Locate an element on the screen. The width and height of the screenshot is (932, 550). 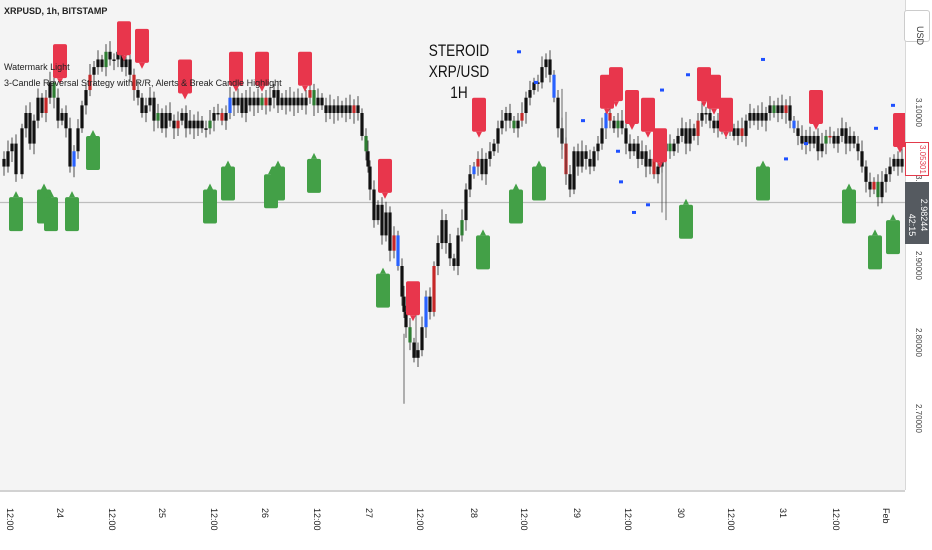
watermark-indicator-legend: Watermark Light is located at coordinates (37, 67).